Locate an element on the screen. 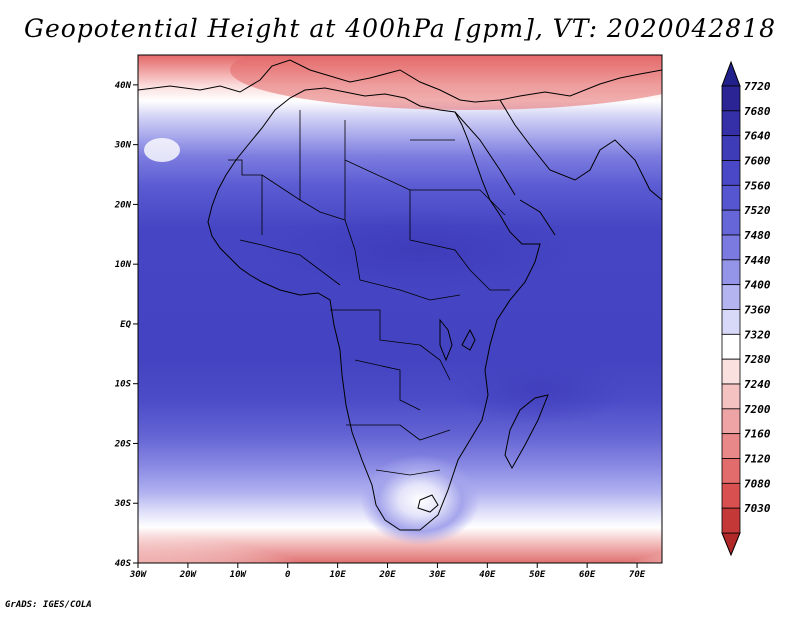 The width and height of the screenshot is (800, 618). longitude-axis: 30W 20W 10W 0 10E 20E 30E 40E 50E 60E 70E is located at coordinates (387, 571).